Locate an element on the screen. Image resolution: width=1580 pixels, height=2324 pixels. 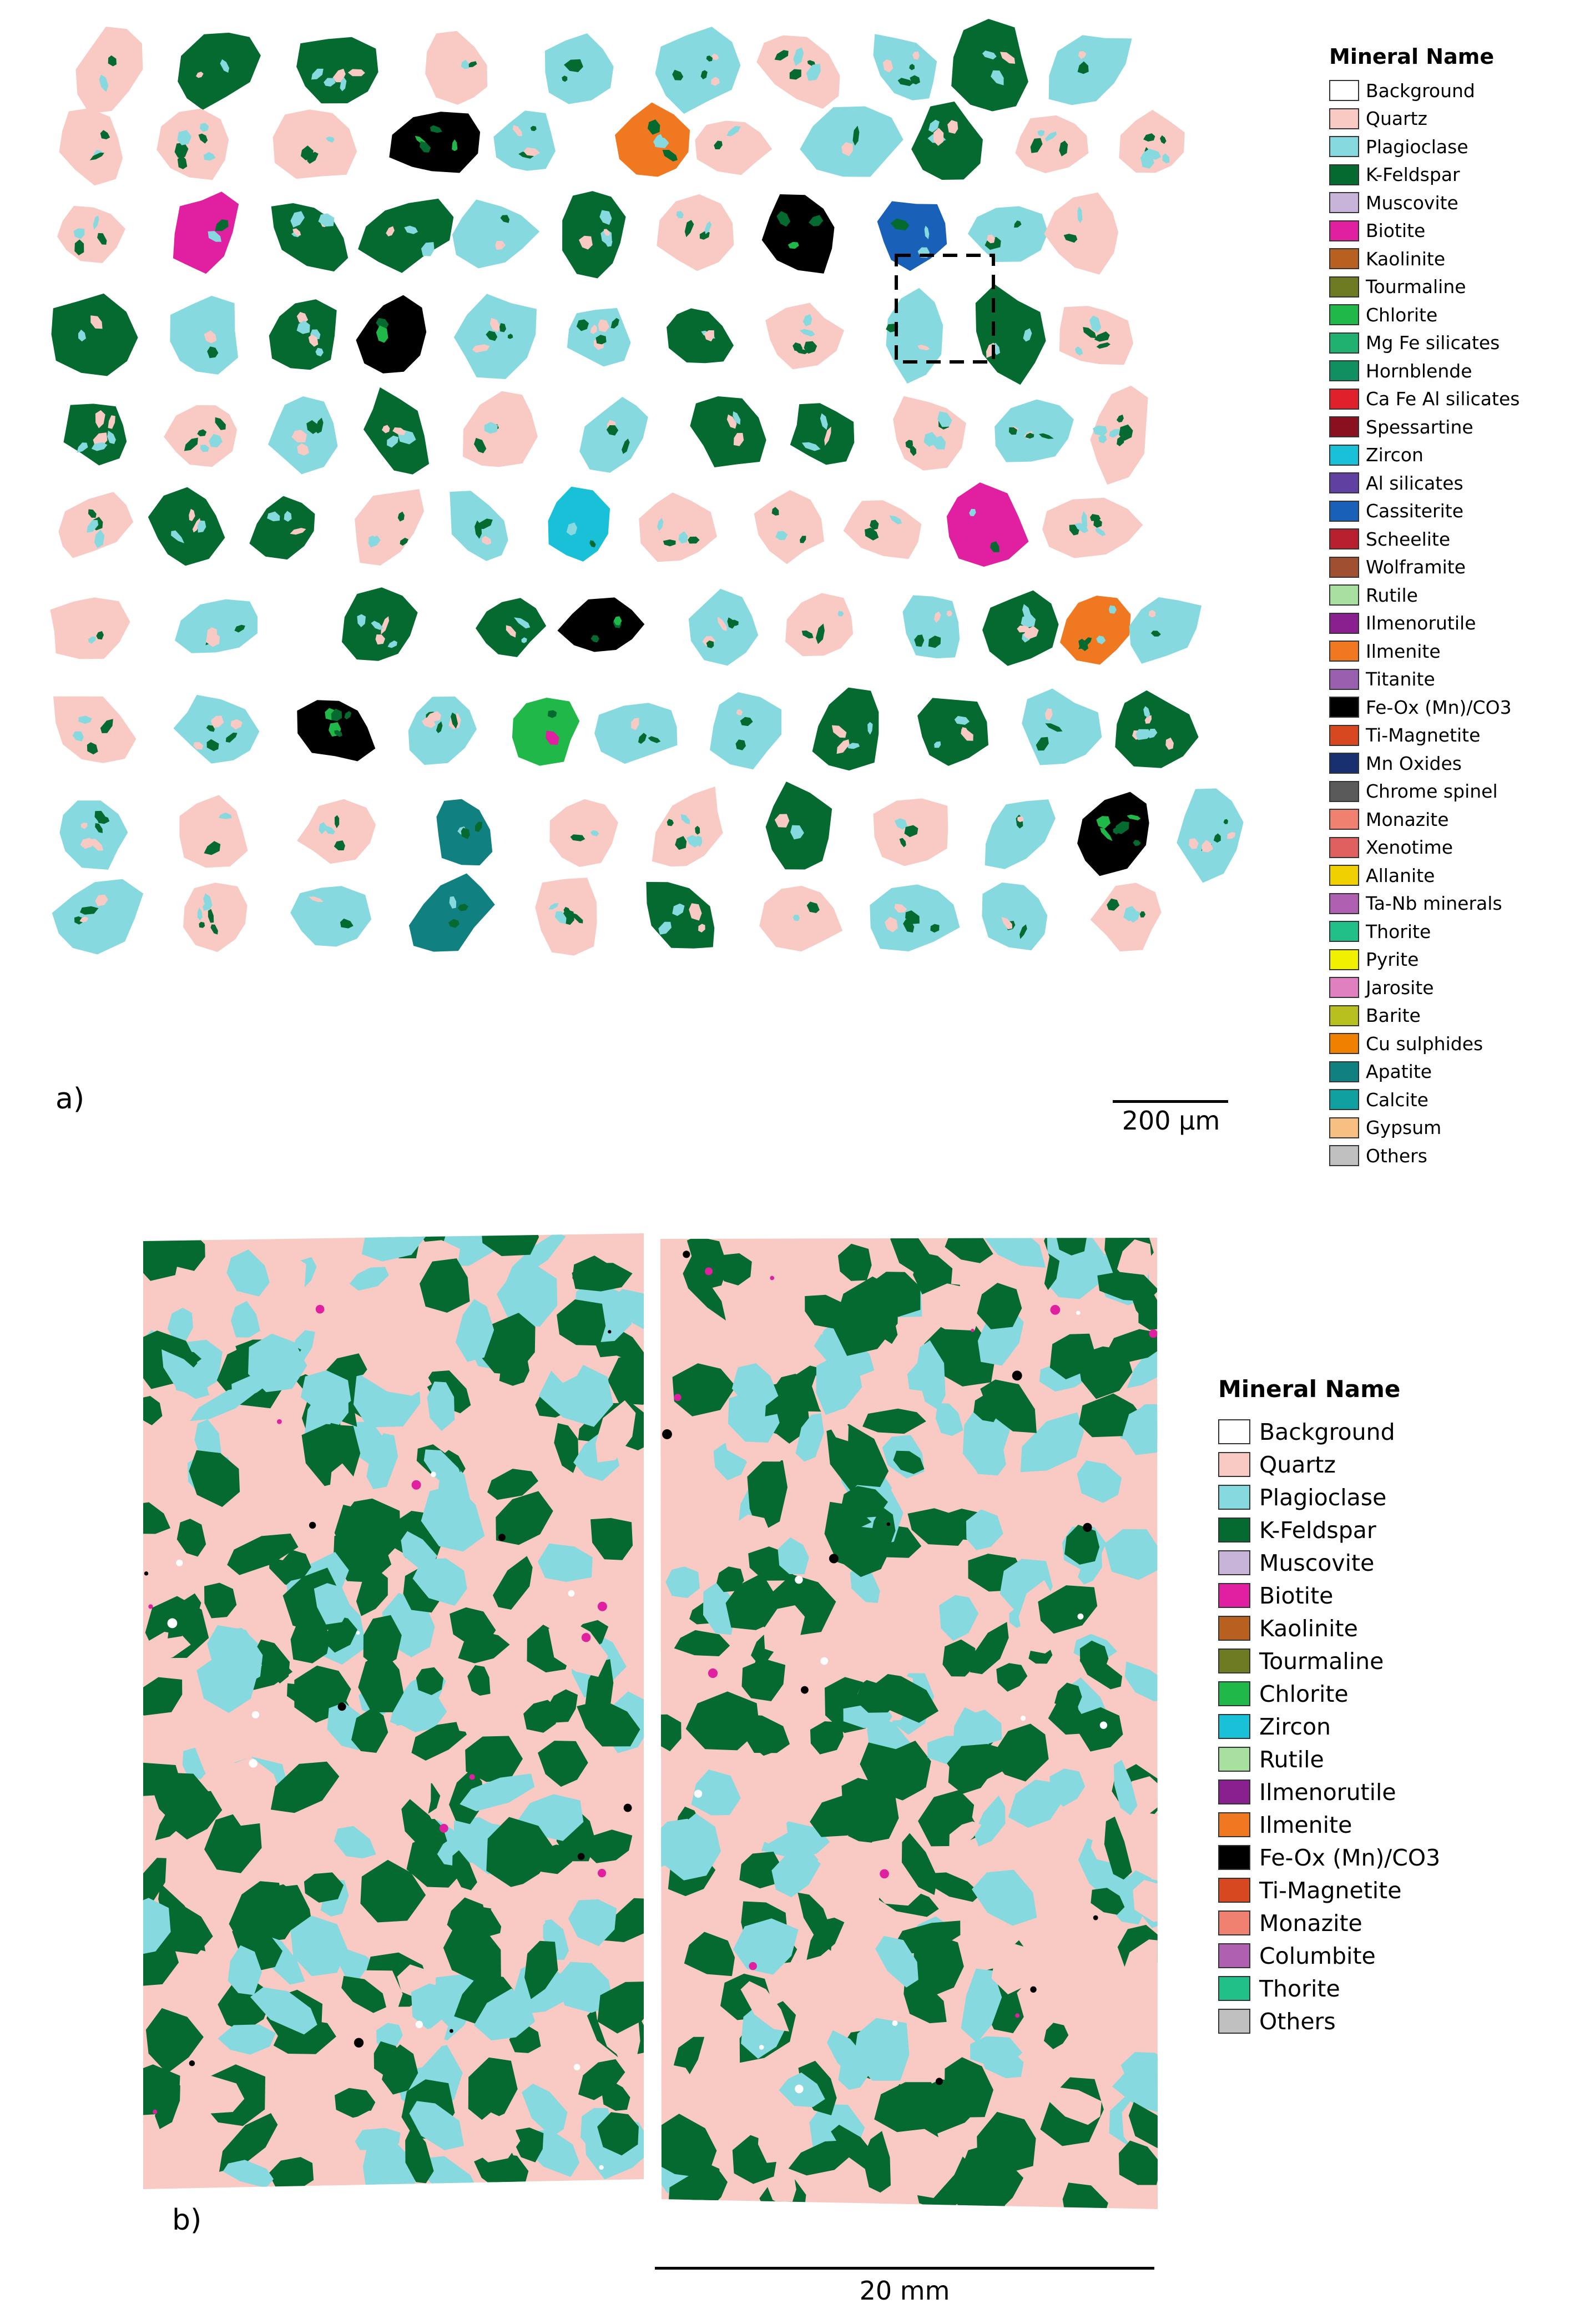
legend-item: Titanite is located at coordinates (1424, 680).